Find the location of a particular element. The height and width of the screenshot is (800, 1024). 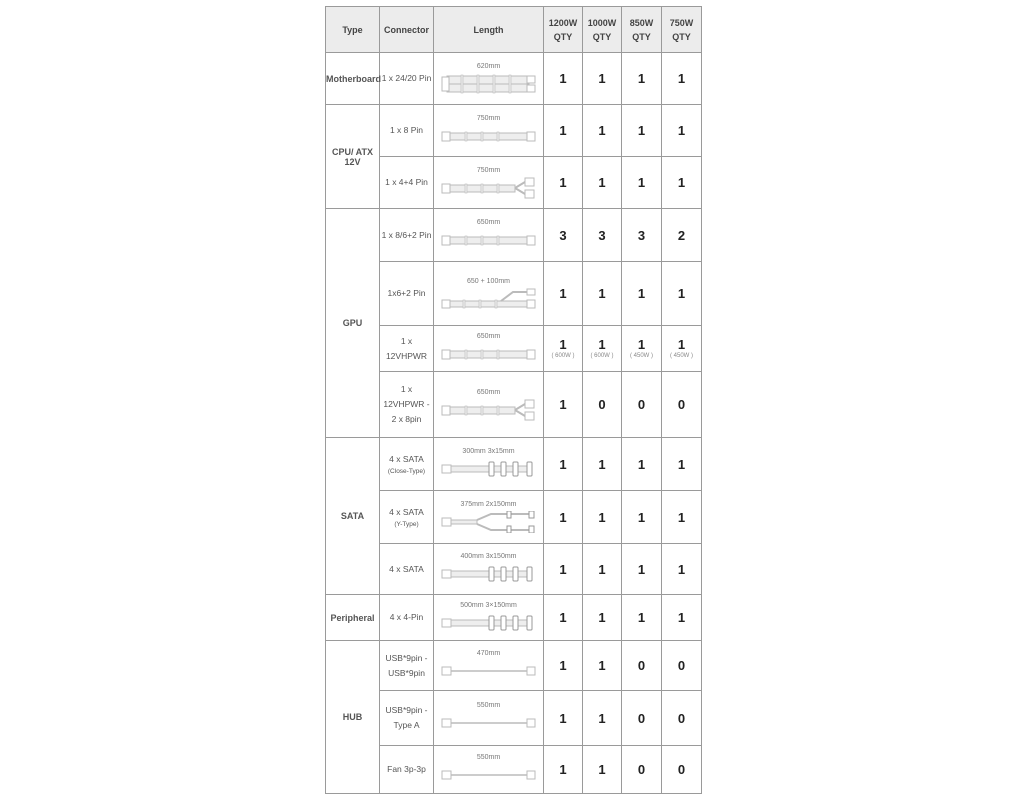

connector-cell: 1 x 24/20 Pin is located at coordinates (406, 78).